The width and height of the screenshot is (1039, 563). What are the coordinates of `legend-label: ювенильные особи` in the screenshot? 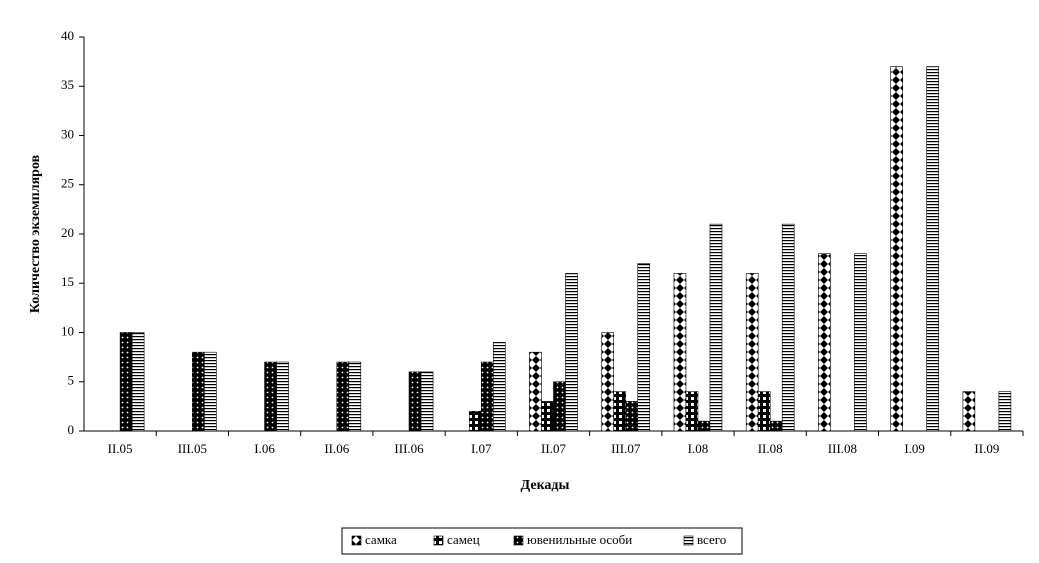 It's located at (579, 539).